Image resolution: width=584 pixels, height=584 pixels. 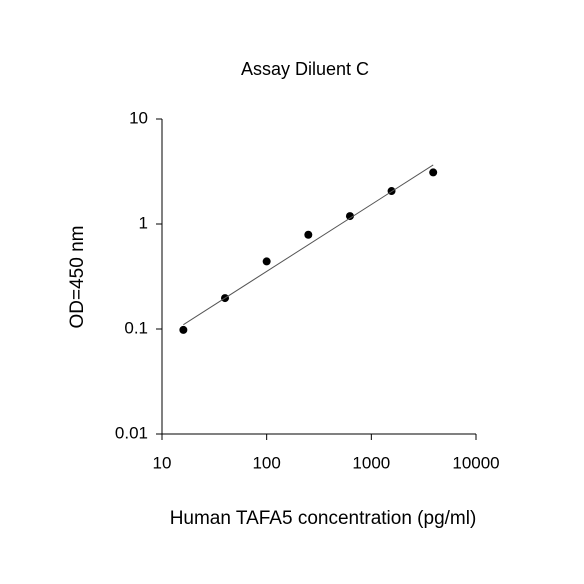 What do you see at coordinates (323, 518) in the screenshot?
I see `x-axis-label: Human TAFA5 concentration (pg/ml)` at bounding box center [323, 518].